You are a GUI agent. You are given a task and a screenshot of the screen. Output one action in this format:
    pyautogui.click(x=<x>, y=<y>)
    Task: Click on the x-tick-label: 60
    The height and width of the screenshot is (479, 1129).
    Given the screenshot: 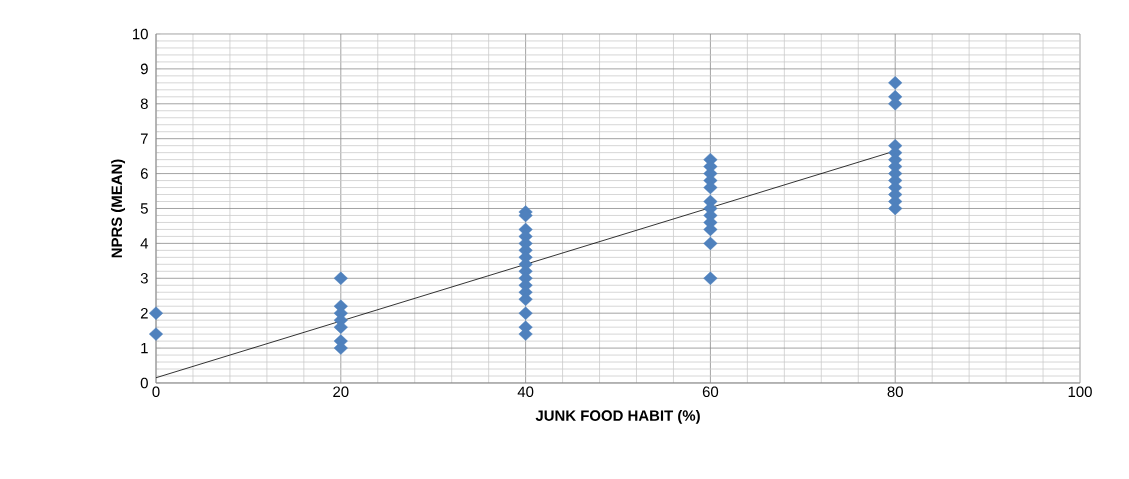 What is the action you would take?
    pyautogui.click(x=710, y=392)
    